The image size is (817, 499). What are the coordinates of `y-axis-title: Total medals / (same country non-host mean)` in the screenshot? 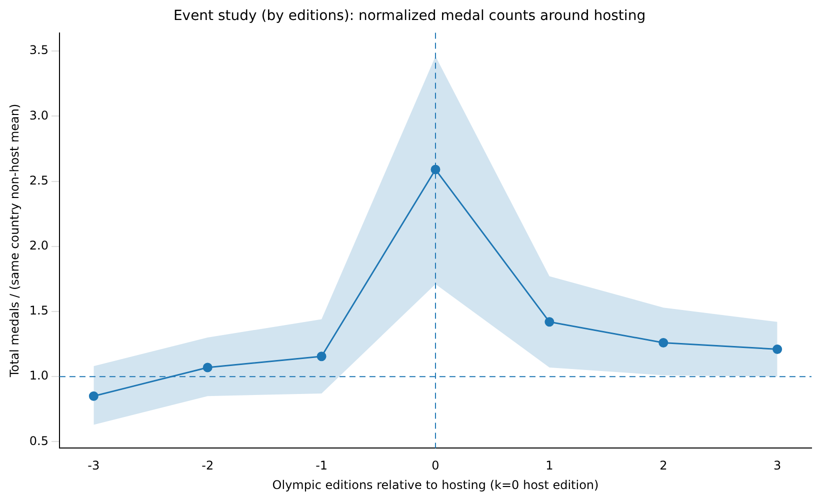 It's located at (14, 241).